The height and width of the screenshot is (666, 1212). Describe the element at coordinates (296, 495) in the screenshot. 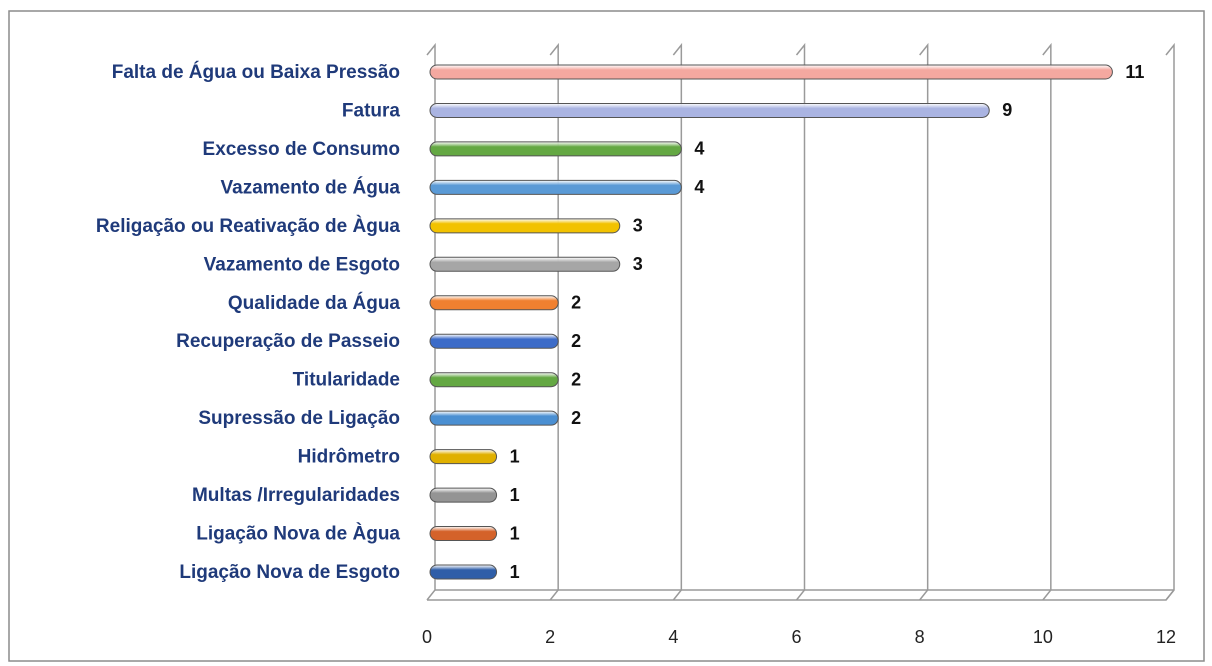

I see `y-tick-label: Multas /Irregularidades` at that location.